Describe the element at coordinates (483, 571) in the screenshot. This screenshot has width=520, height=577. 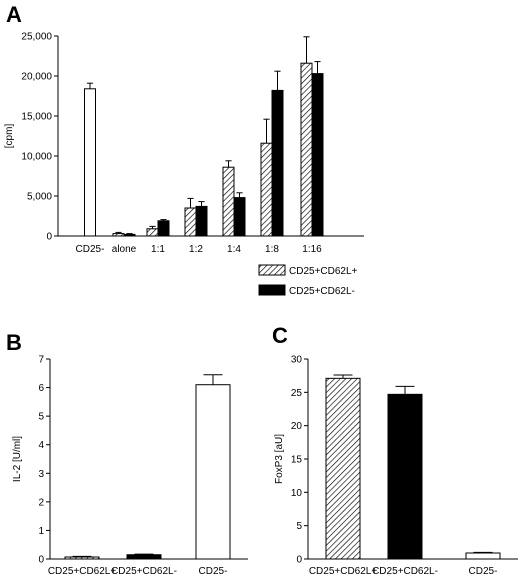
I see `panel-c-category-label: CD25-` at that location.